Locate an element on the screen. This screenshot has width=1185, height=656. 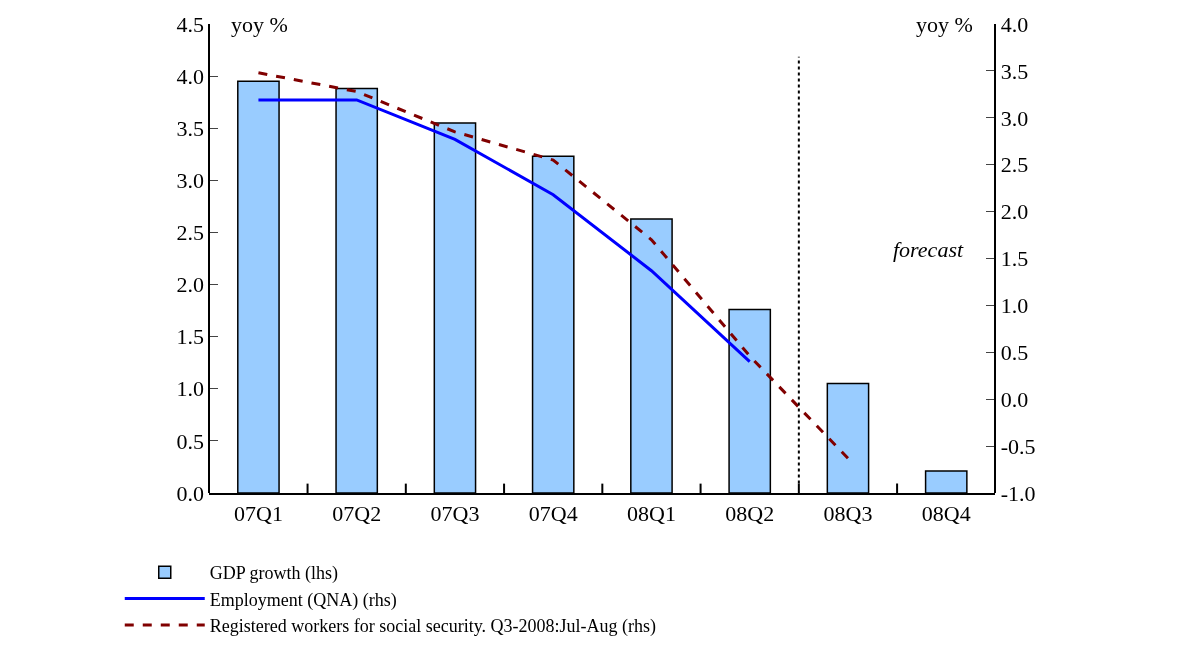
y2-tick-label: 1.0 is located at coordinates (1014, 306).